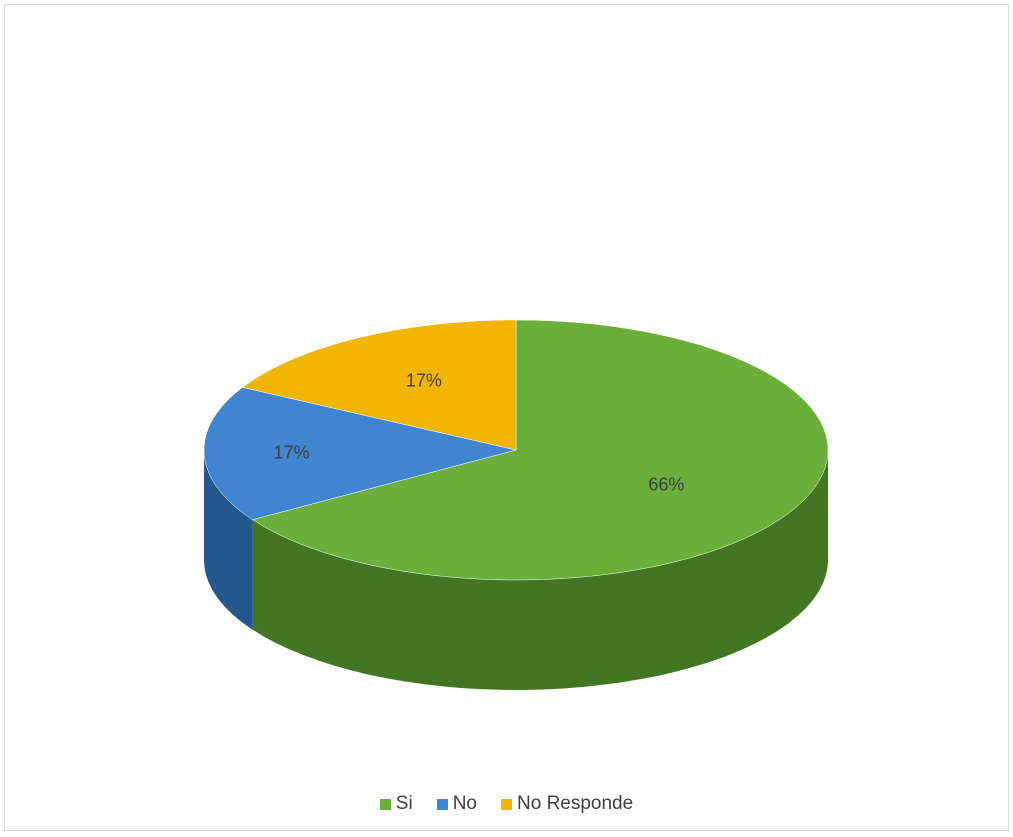 This screenshot has width=1013, height=837. Describe the element at coordinates (385, 804) in the screenshot. I see `legend-swatch-si` at that location.